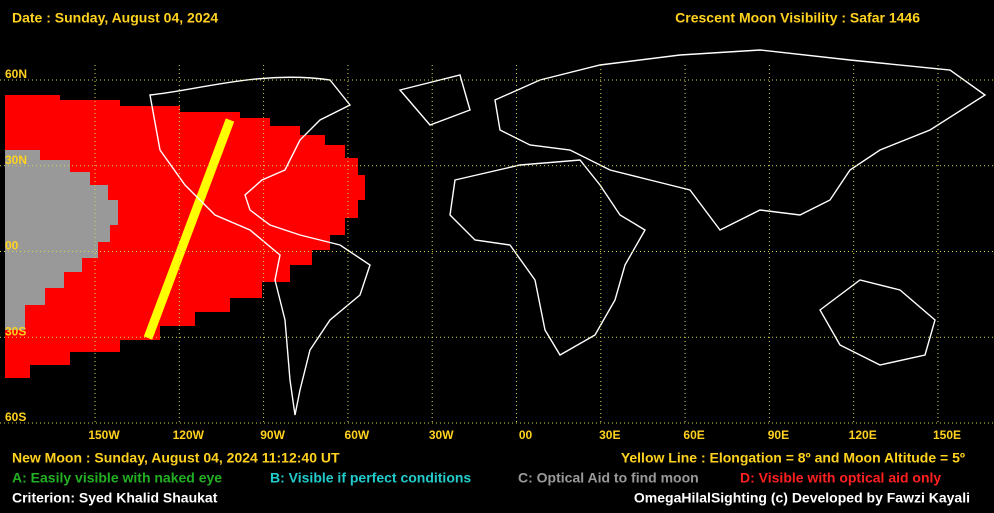 The height and width of the screenshot is (513, 994). What do you see at coordinates (526, 435) in the screenshot?
I see `lon-label: 00` at bounding box center [526, 435].